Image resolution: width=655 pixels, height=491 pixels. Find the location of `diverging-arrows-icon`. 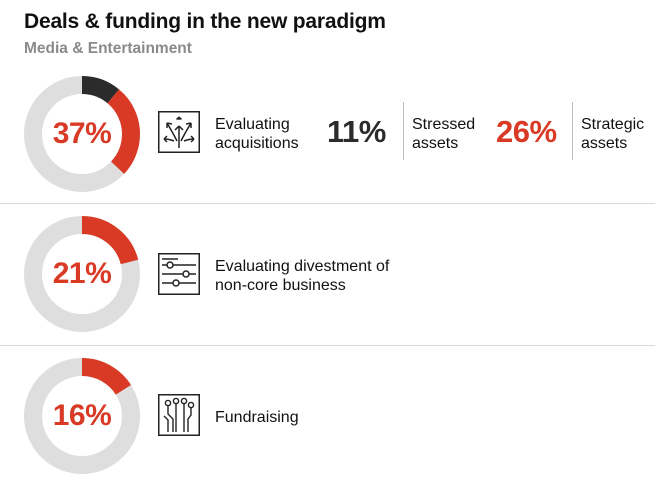

diverging-arrows-icon is located at coordinates (179, 132).